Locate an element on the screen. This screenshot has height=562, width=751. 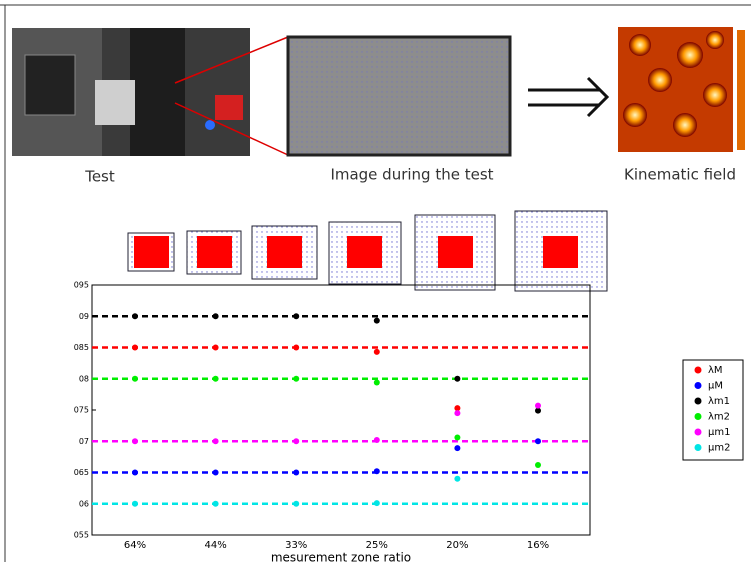
x-tick-label: 25% is located at coordinates (377, 545).